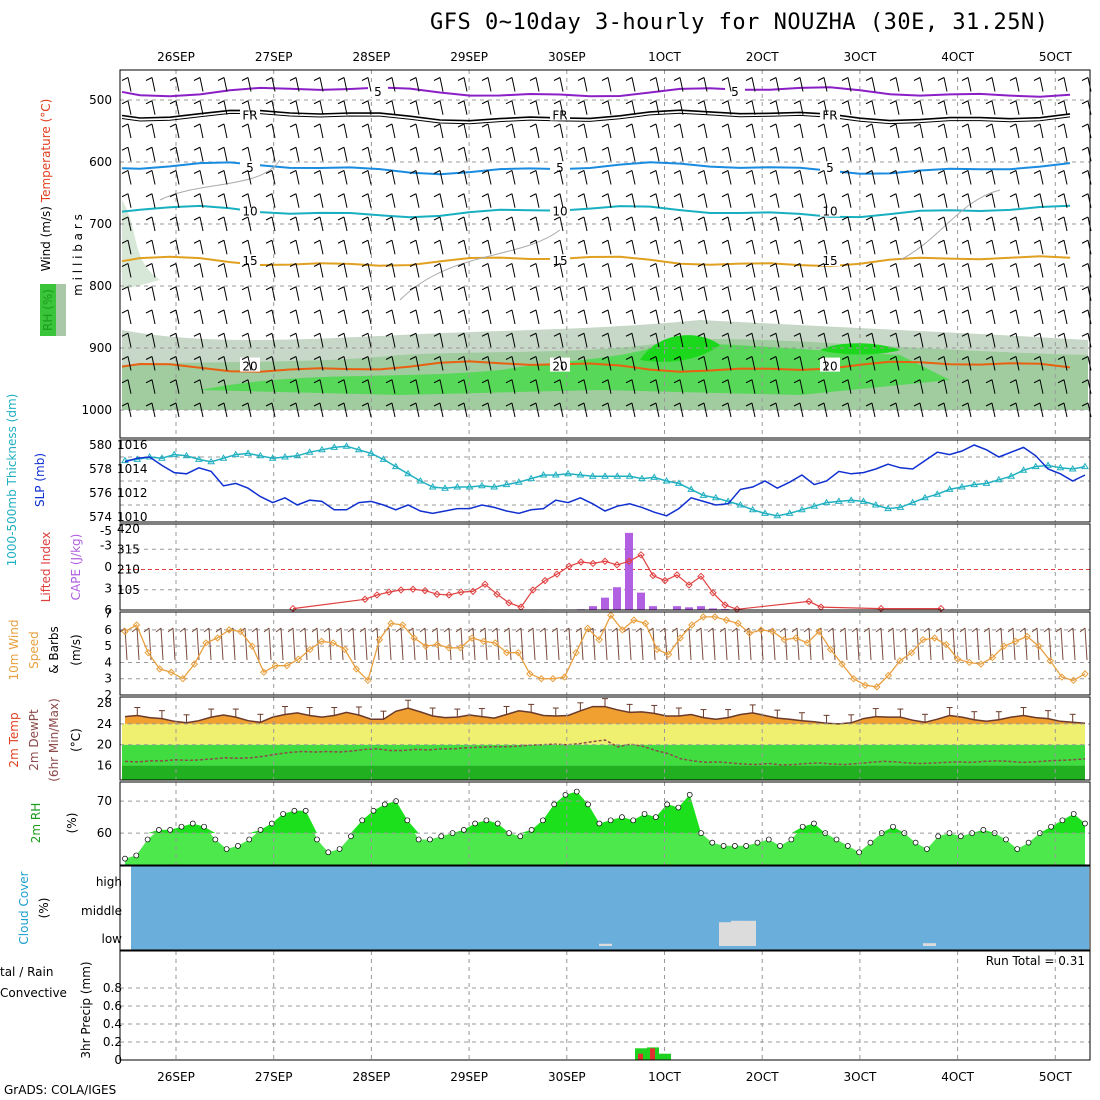 This screenshot has width=1100, height=1100. Describe the element at coordinates (48, 310) in the screenshot. I see `axis-label: RH (%)` at that location.